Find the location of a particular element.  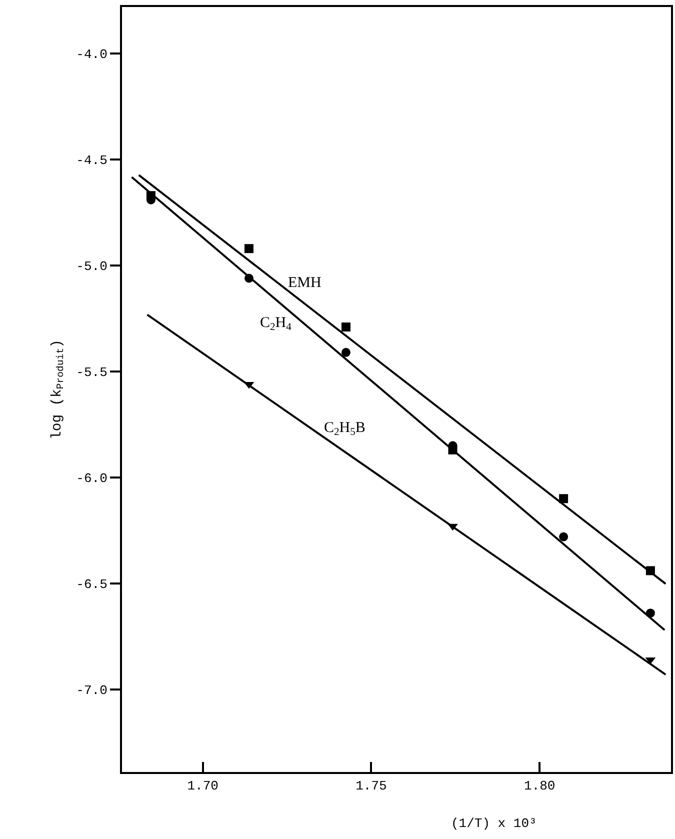

series-label: EMH is located at coordinates (305, 283).